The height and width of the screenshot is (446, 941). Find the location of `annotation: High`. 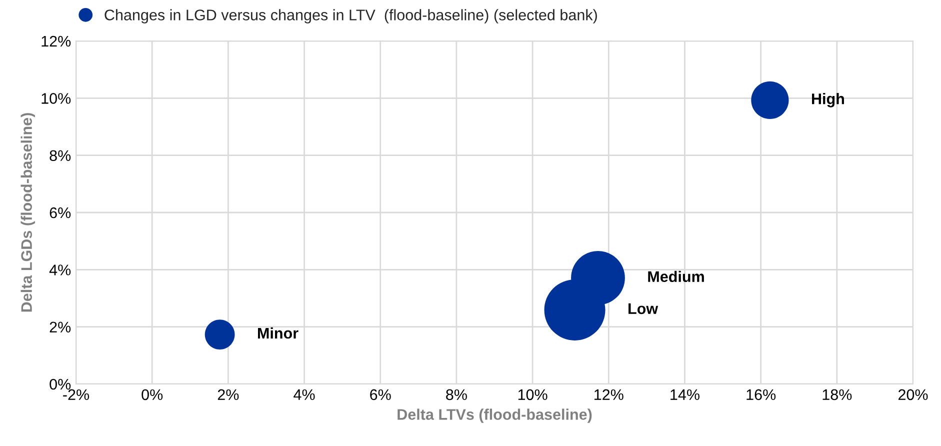

annotation: High is located at coordinates (828, 100).